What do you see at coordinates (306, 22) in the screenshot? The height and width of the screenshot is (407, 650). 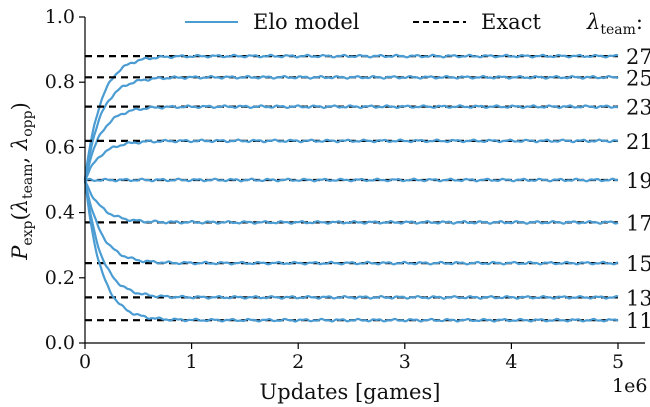 I see `legend-elo-label: Elo model` at bounding box center [306, 22].